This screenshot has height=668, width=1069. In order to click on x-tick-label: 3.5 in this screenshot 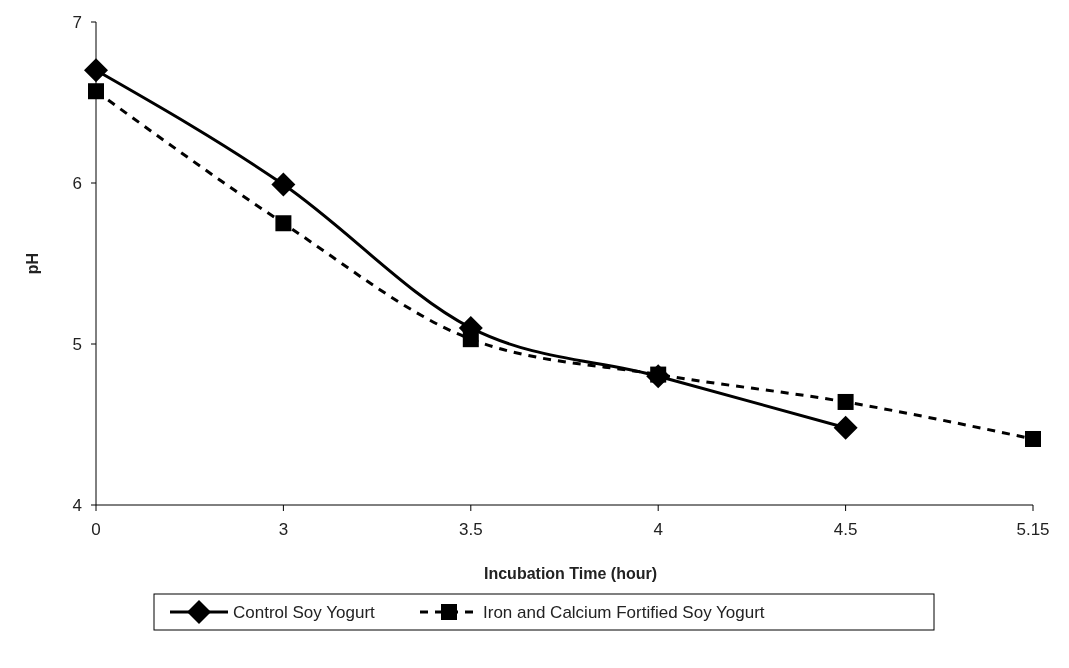, I will do `click(470, 529)`.